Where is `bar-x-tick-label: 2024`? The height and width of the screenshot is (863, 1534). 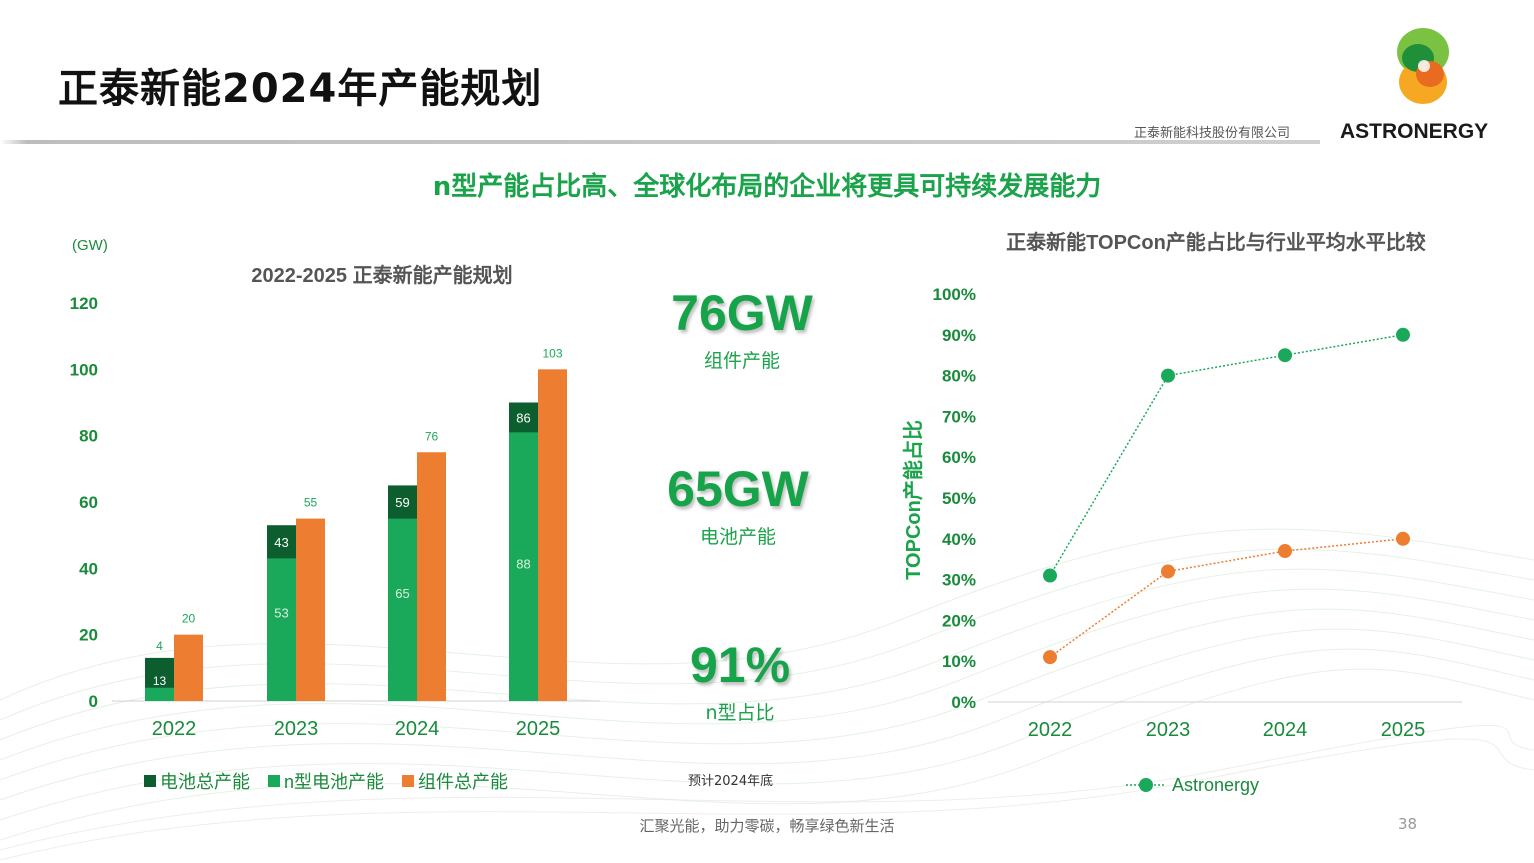
bar-x-tick-label: 2024 is located at coordinates (417, 729).